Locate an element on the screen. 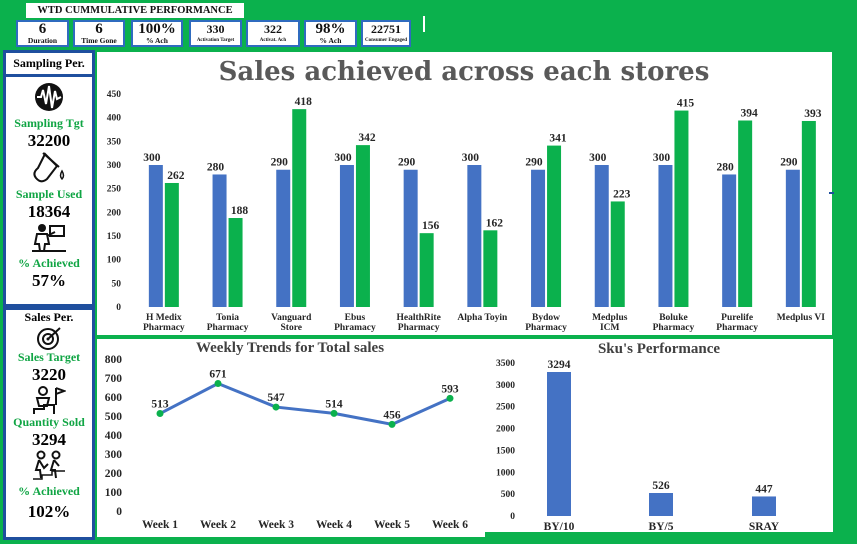 Image resolution: width=857 pixels, height=544 pixels. y-tick-label: 3000 is located at coordinates (505, 386).